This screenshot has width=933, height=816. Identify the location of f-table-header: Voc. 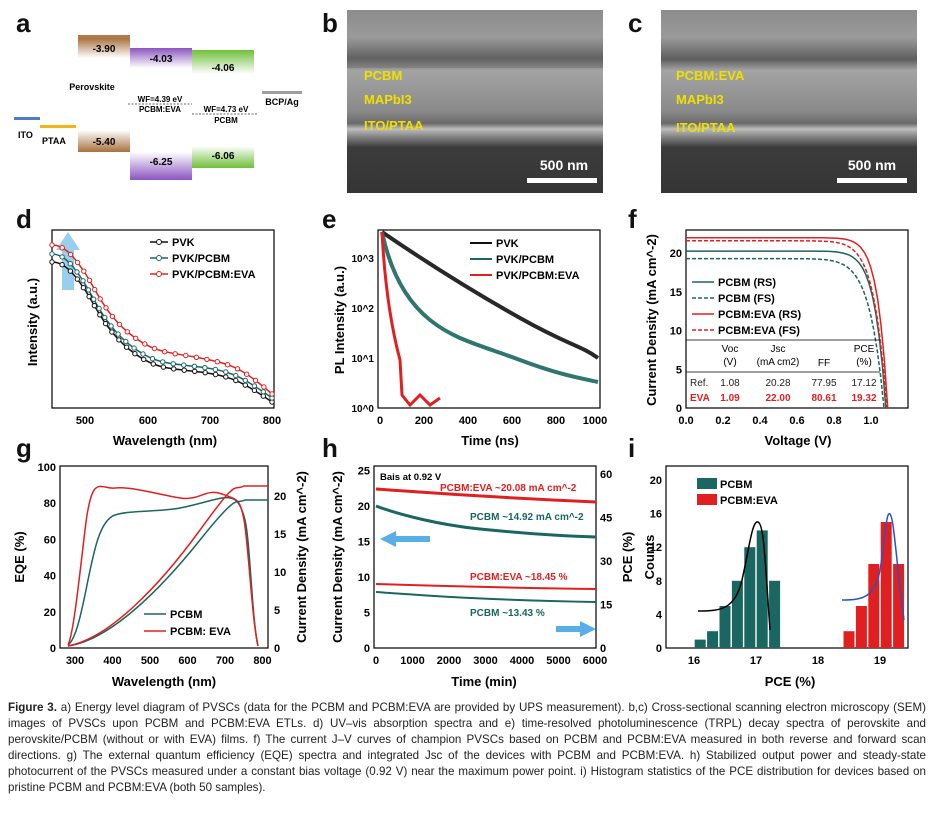
(730, 349).